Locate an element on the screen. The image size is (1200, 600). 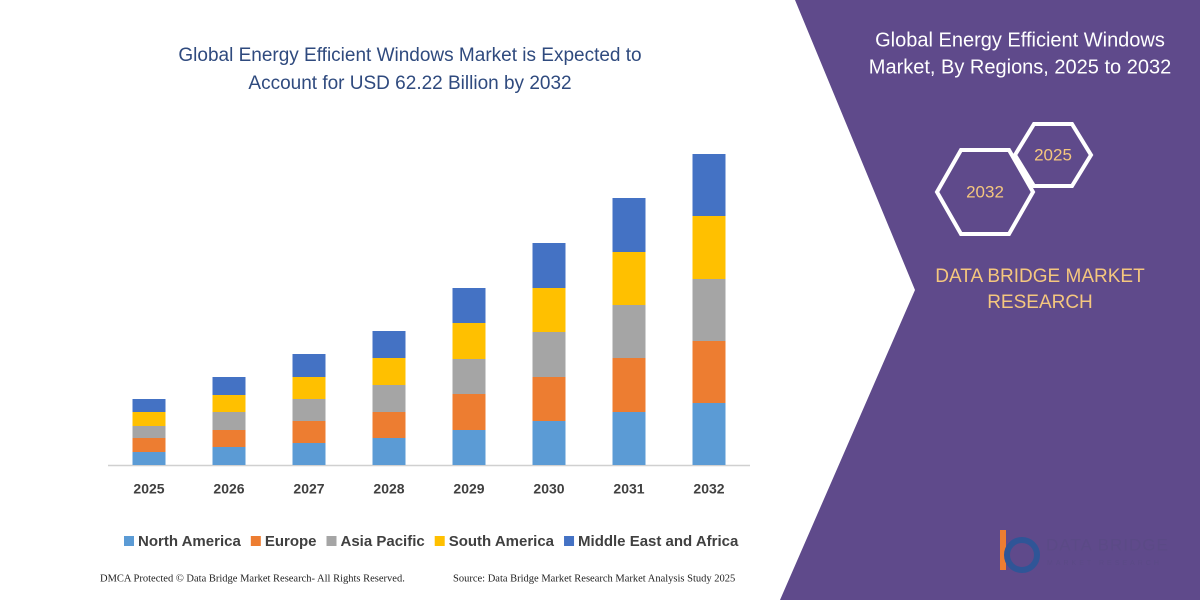
chart-title: Account for USD 62.22 Billion by 2032 is located at coordinates (409, 83).